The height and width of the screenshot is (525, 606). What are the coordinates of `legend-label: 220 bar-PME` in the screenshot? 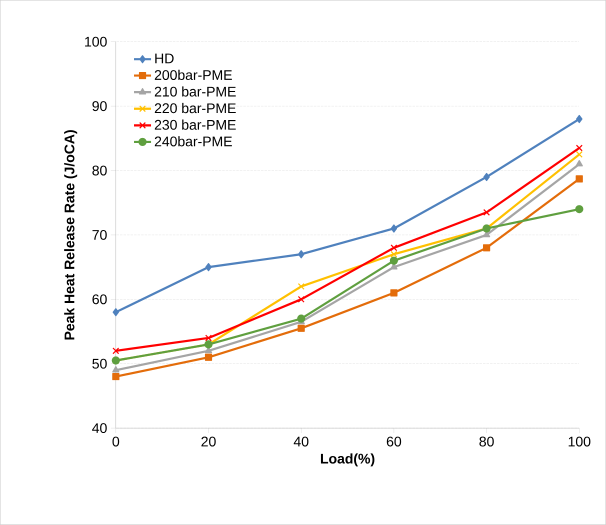 It's located at (195, 108).